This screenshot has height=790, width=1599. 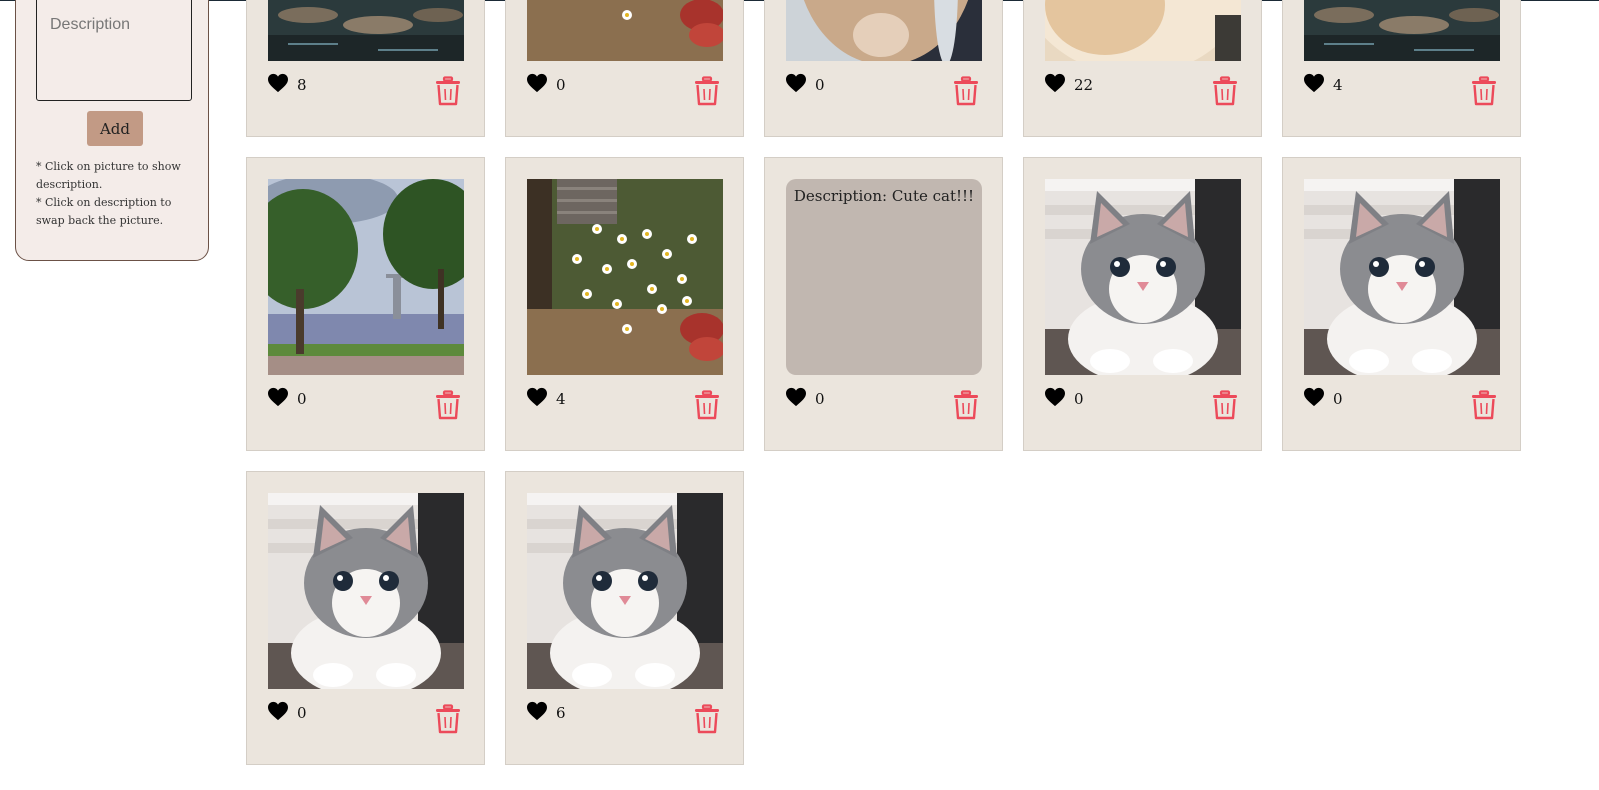 I want to click on post-card: 8, so click(x=365, y=68).